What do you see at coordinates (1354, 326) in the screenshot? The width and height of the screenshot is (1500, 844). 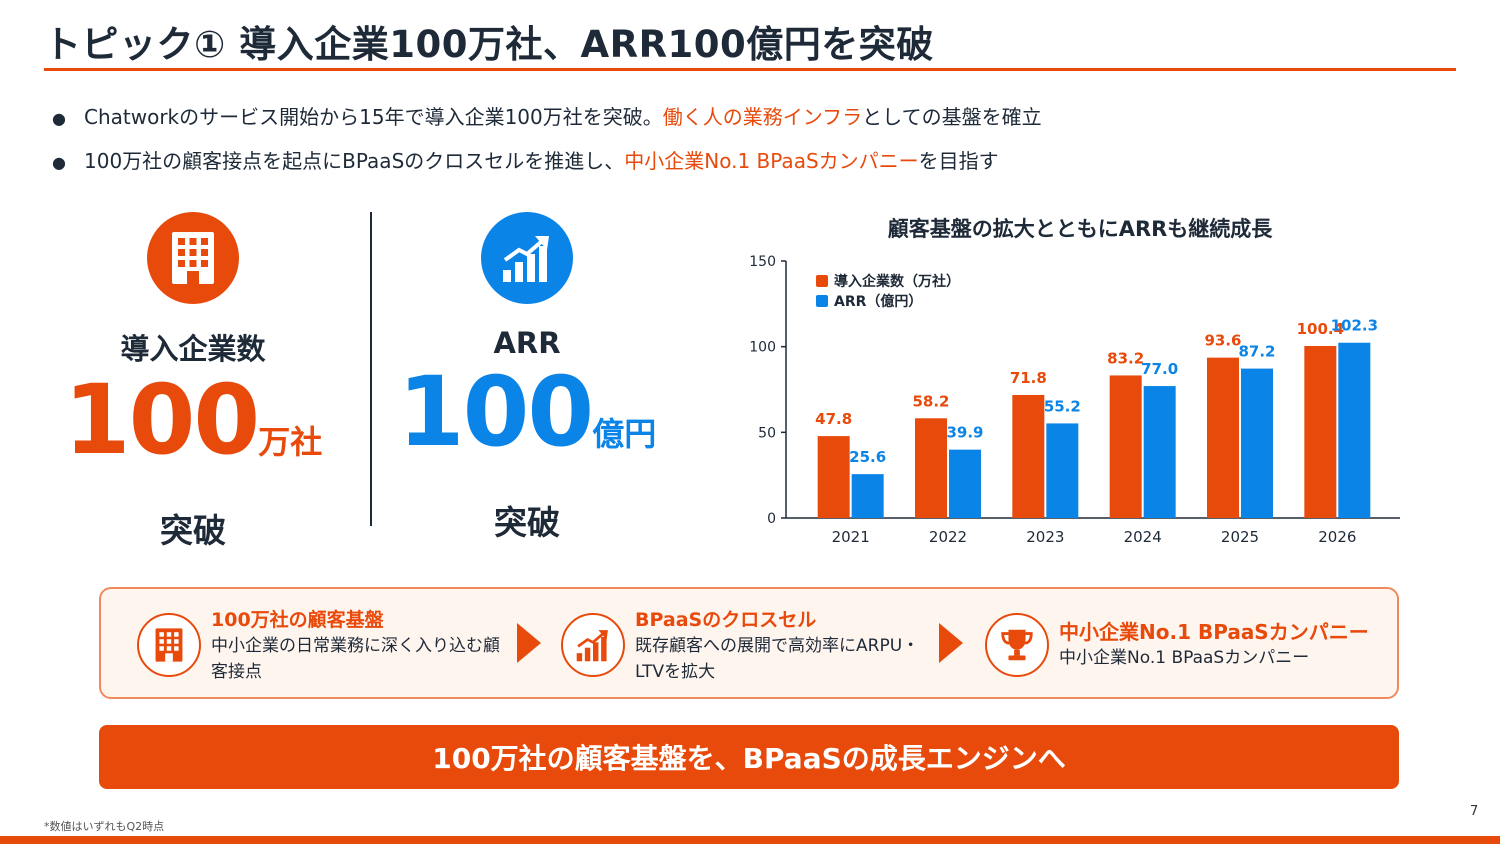 I see `data-label: 102.3` at bounding box center [1354, 326].